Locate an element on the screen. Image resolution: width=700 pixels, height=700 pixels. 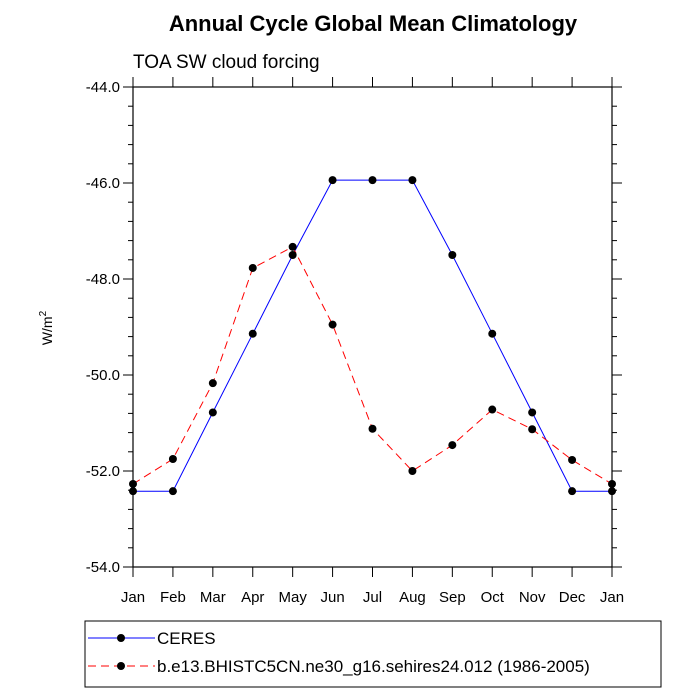
x-tick-label: Jul is located at coordinates (372, 597).